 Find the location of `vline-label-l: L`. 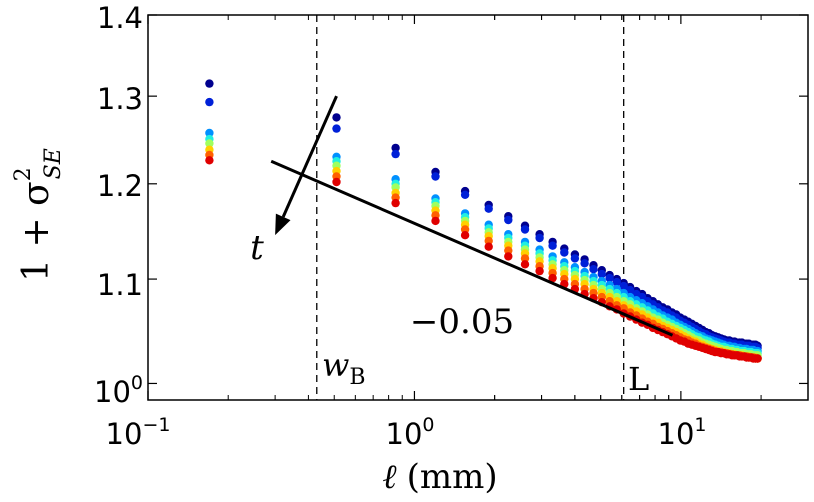

vline-label-l: L is located at coordinates (638, 379).